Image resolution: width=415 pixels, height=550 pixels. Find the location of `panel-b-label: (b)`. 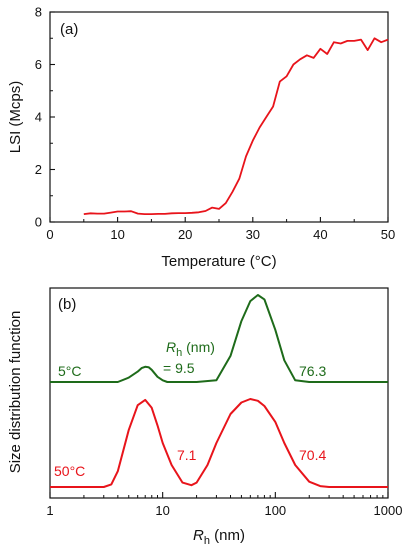

panel-b-label: (b) is located at coordinates (67, 304).